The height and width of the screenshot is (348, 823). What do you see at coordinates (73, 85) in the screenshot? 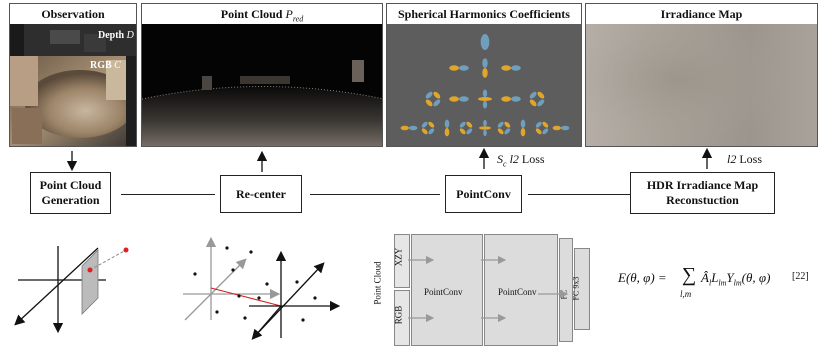
I see `observation-image` at bounding box center [73, 85].